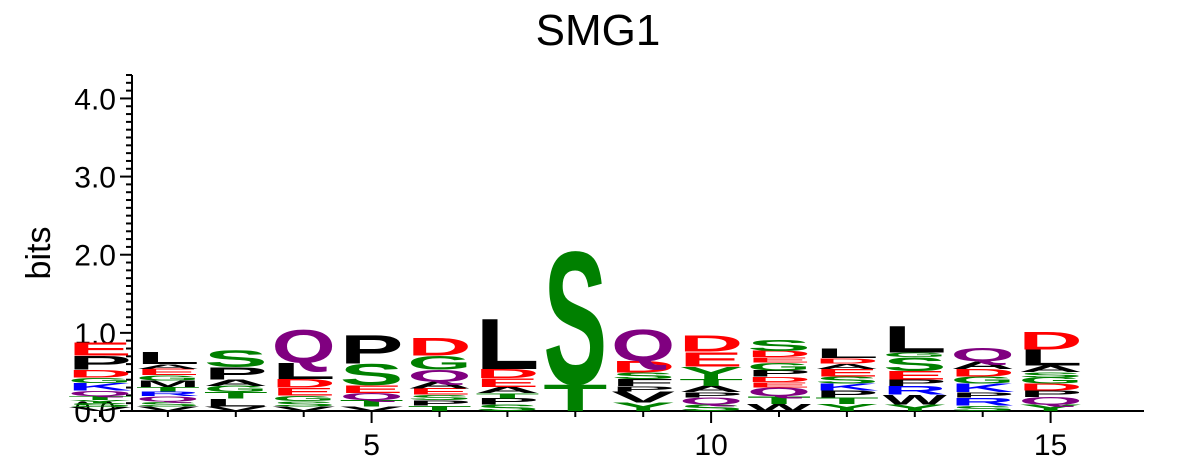 The image size is (1196, 471). What do you see at coordinates (39, 253) in the screenshot?
I see `y-axis-title: bits` at bounding box center [39, 253].